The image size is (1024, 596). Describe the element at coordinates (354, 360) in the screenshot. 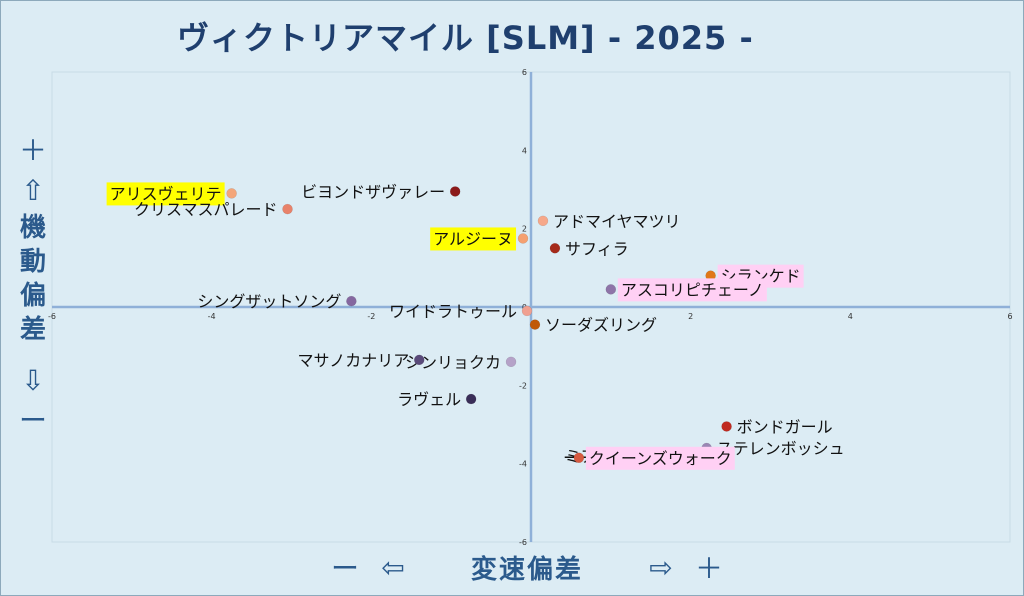

I see `point-label: マサノカナリア` at that location.